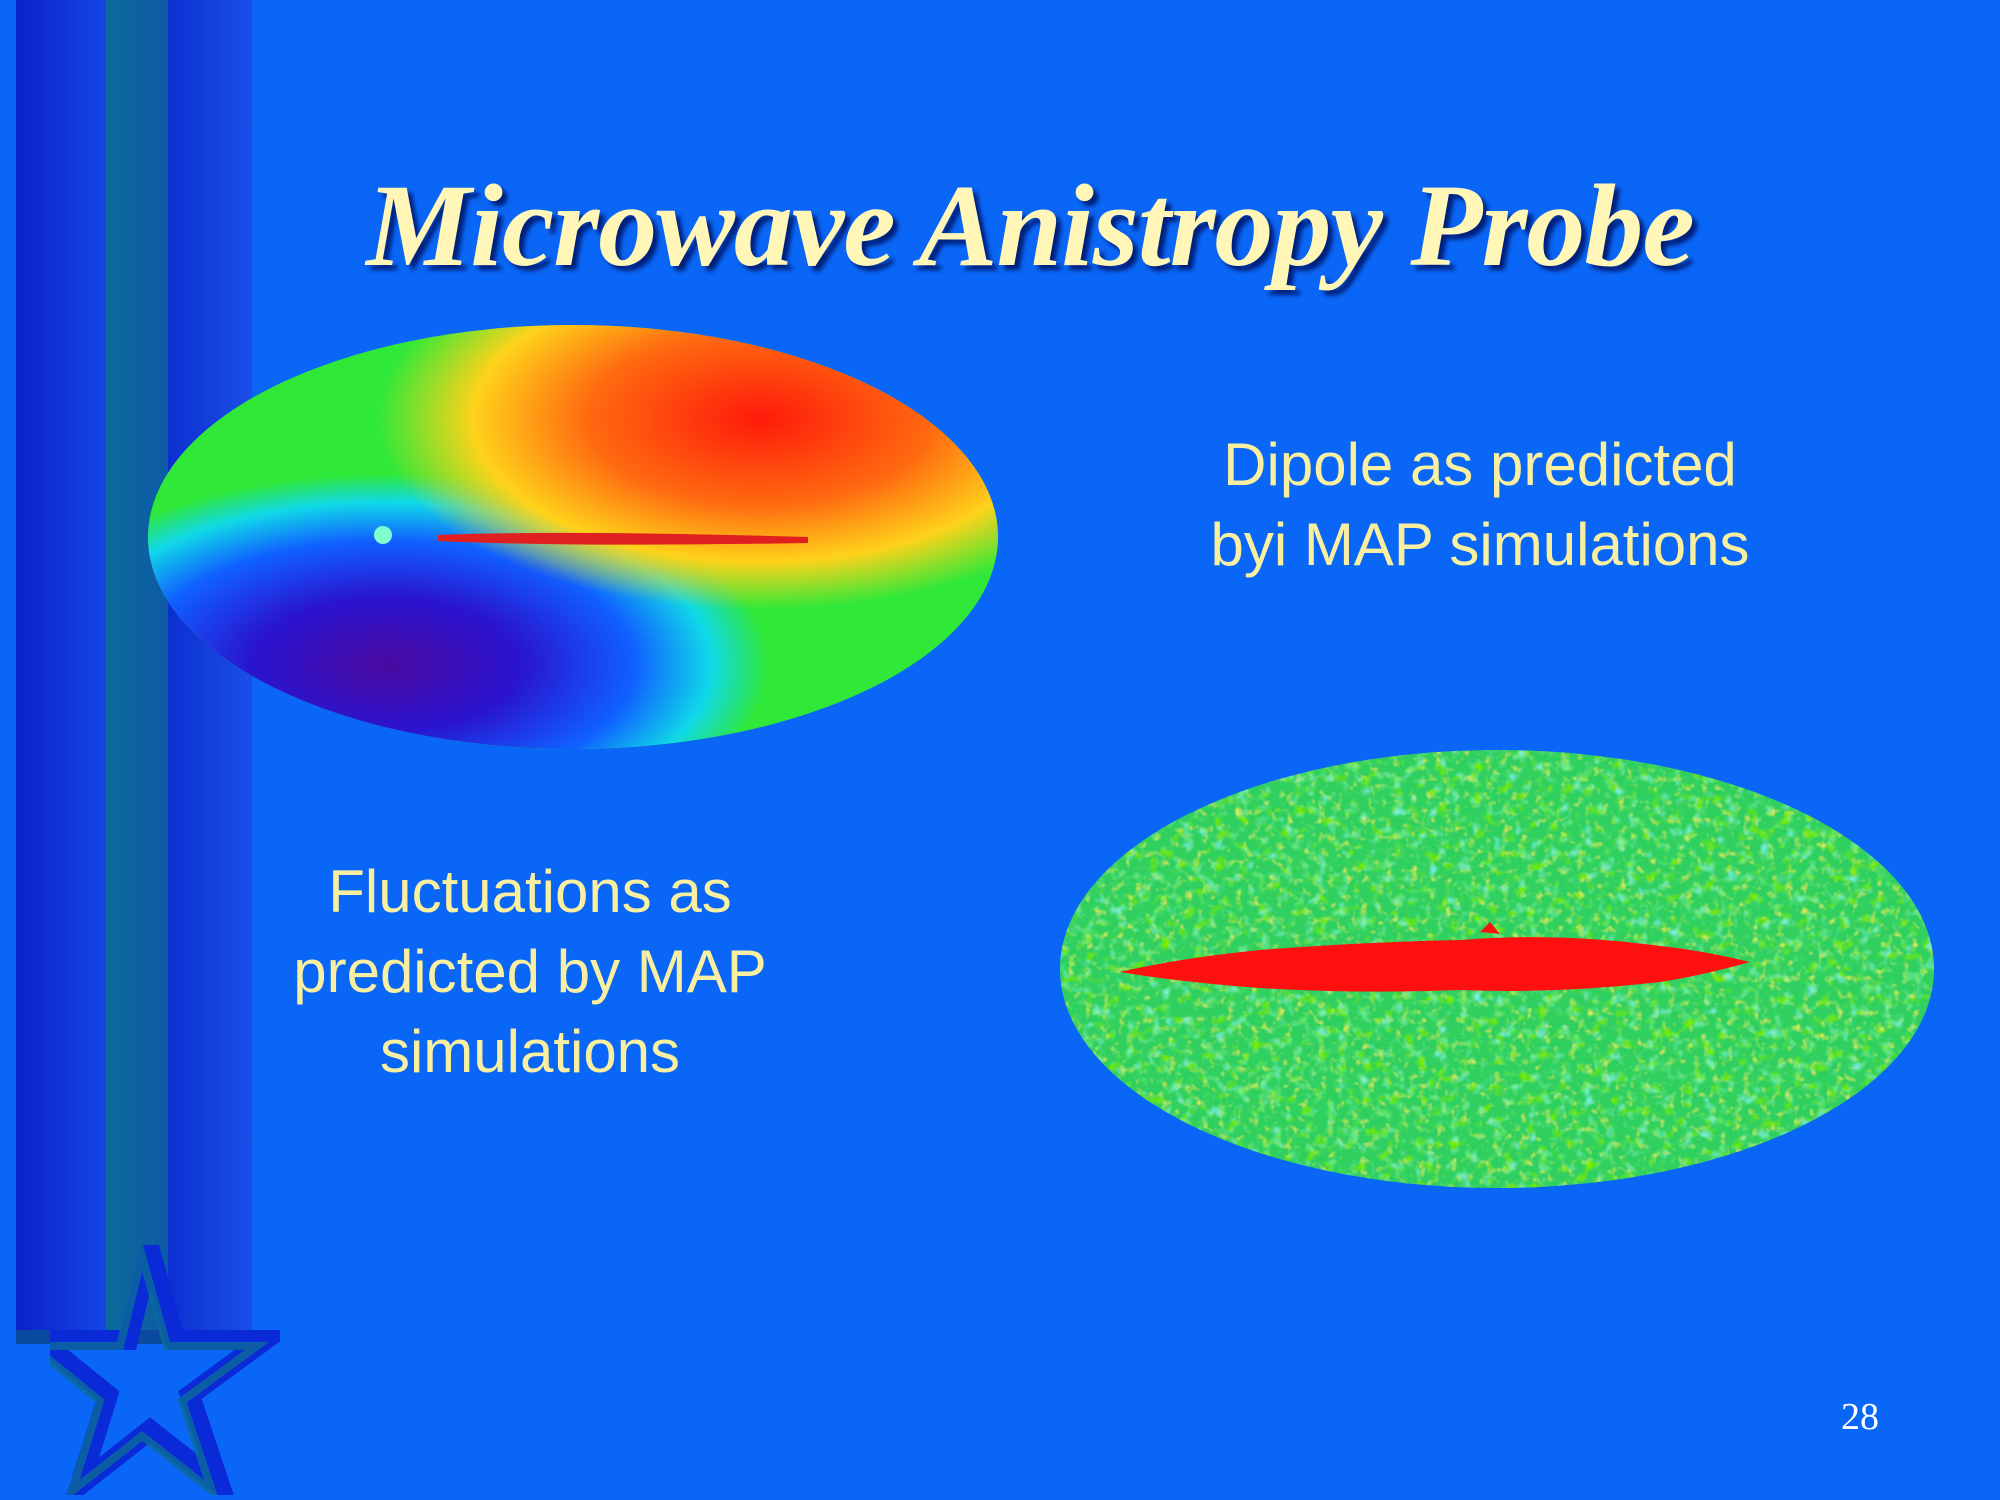  What do you see at coordinates (61, 667) in the screenshot?
I see `decor-stripe-left` at bounding box center [61, 667].